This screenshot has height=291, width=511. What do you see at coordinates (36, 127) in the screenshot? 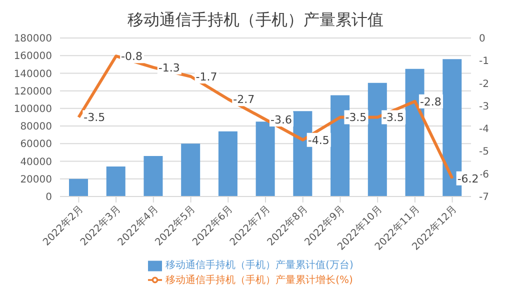
I see `y-tick-label: 80000` at bounding box center [36, 127].